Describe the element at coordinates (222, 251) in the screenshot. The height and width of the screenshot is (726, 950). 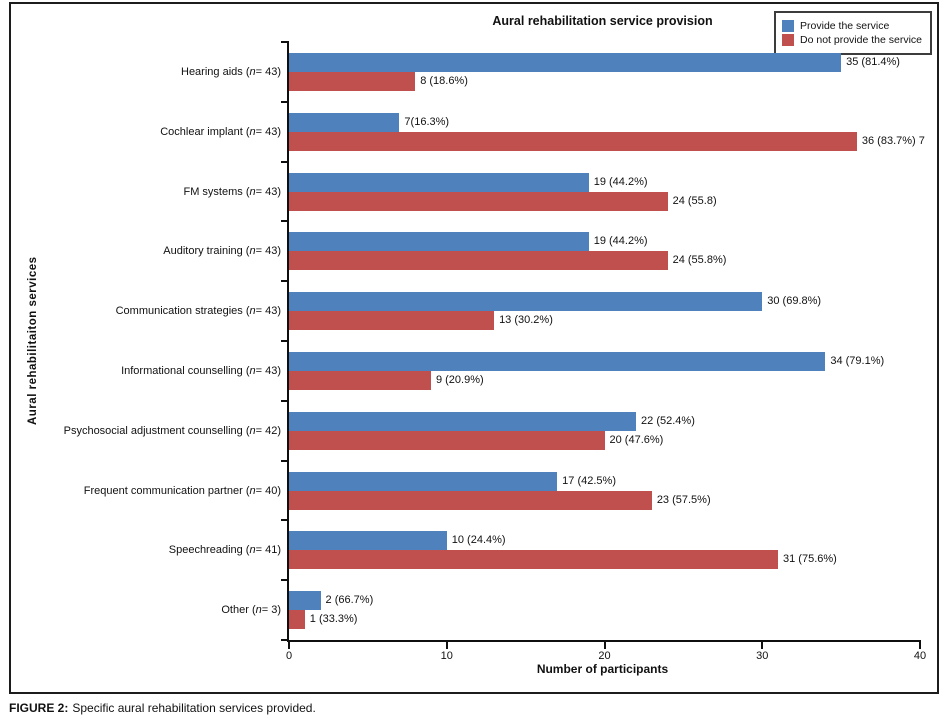
I see `category-label: Auditory training (n= 43)` at that location.